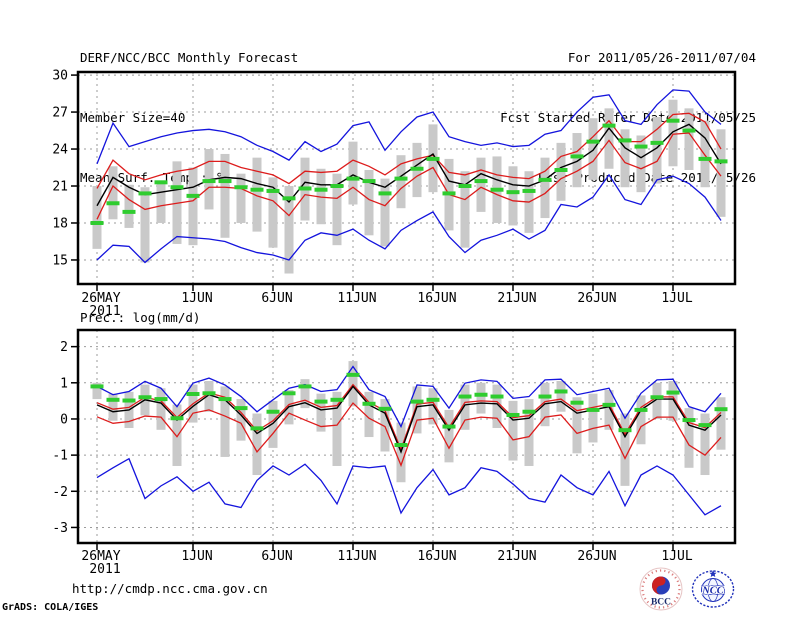  I want to click on member-size-label: Member Size=40, so click(133, 117).